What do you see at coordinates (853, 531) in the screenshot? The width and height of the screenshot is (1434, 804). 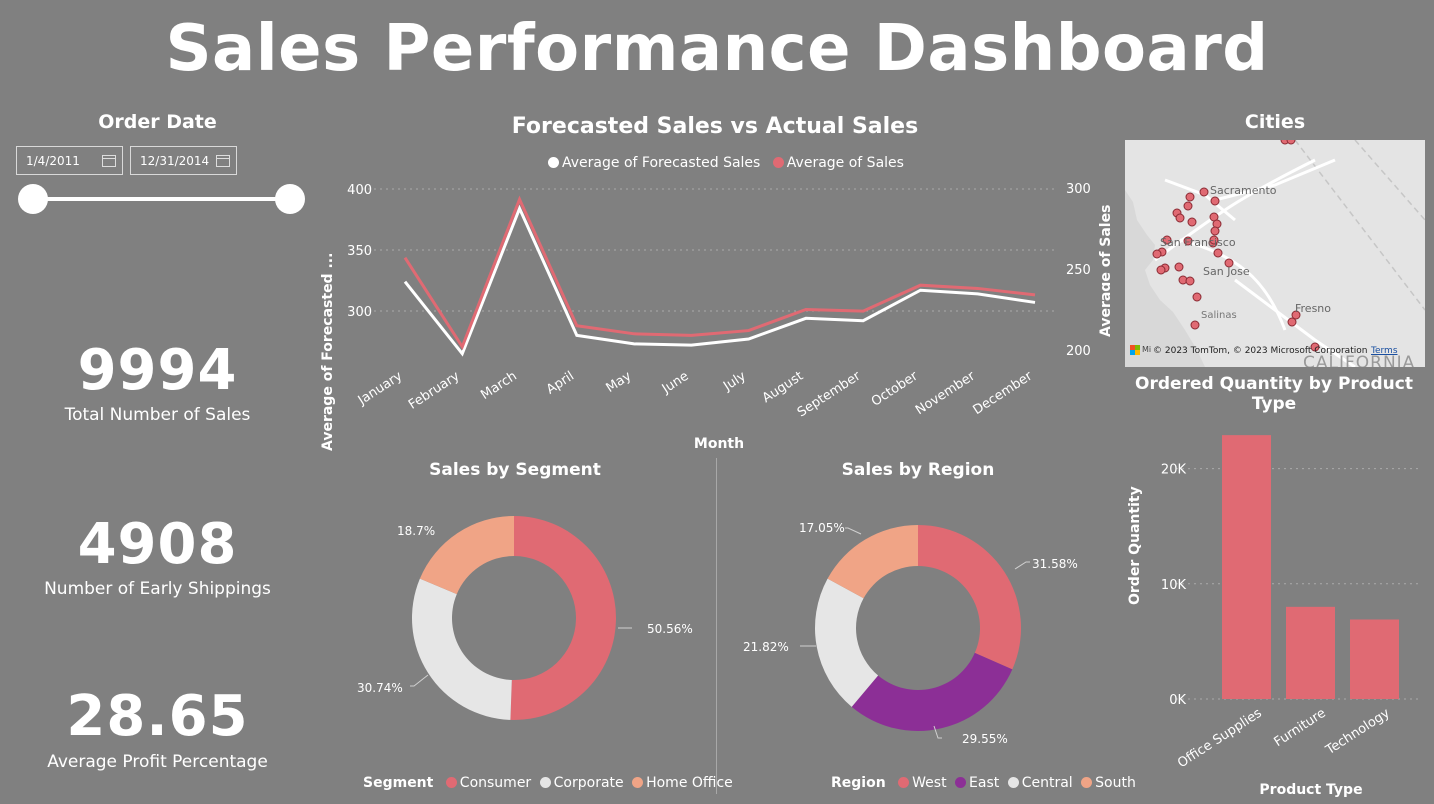 I see `region-leader-line` at bounding box center [853, 531].